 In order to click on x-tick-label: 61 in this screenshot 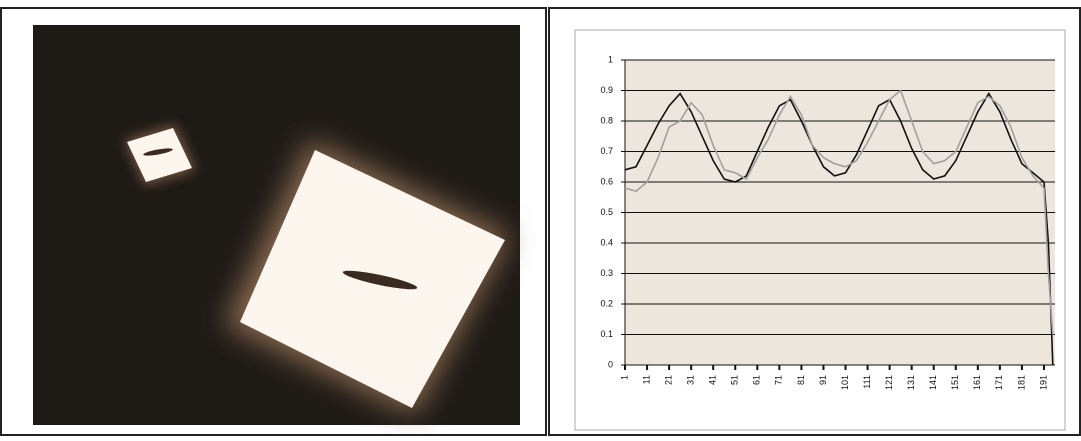, I will do `click(757, 380)`.